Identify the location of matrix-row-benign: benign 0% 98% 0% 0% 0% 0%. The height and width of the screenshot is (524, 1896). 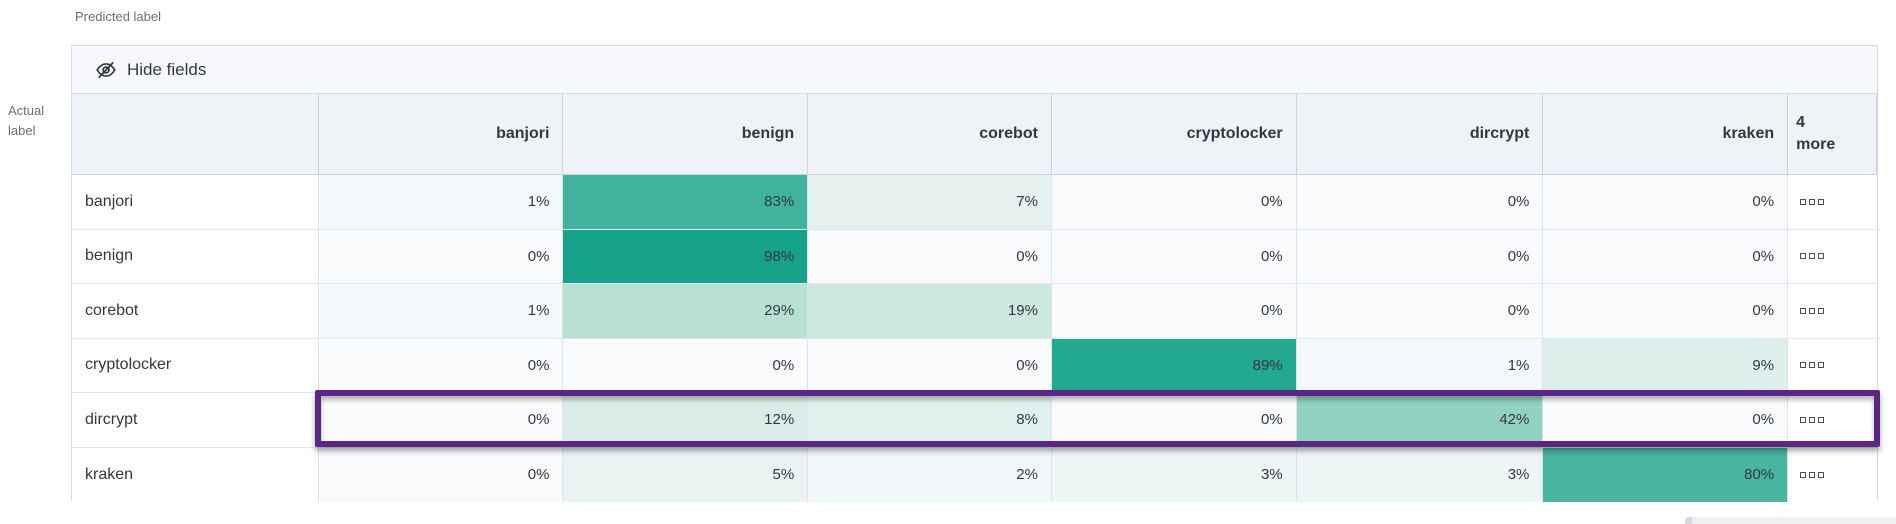
(975, 256).